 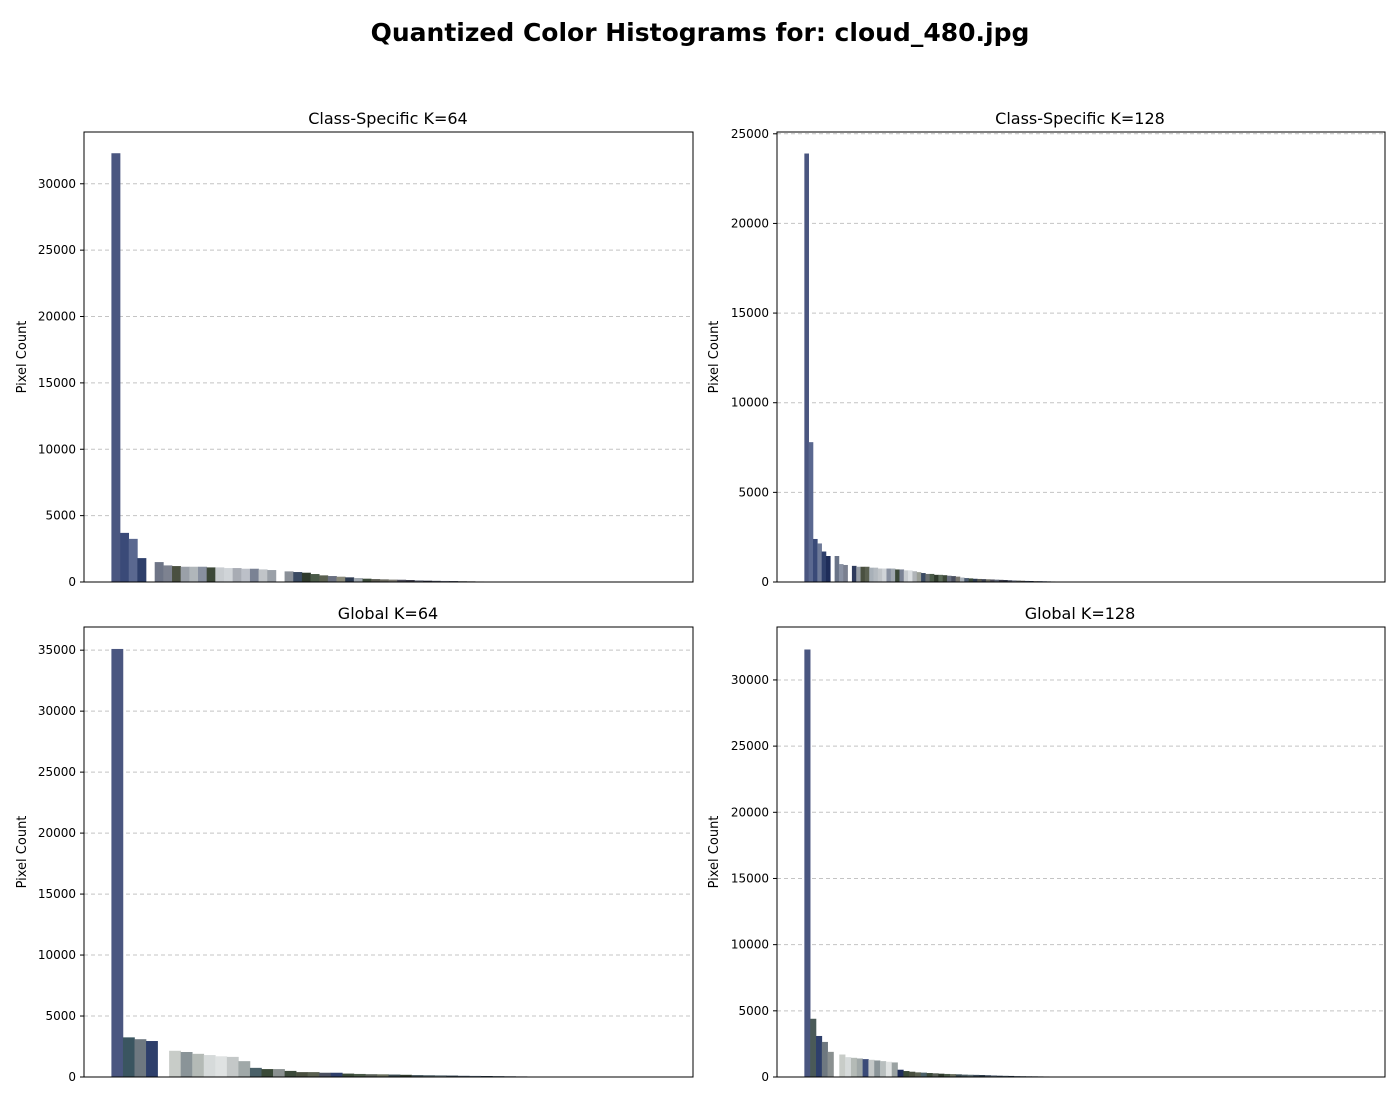 I want to click on y-axis-label: Pixel Count, so click(x=22, y=357).